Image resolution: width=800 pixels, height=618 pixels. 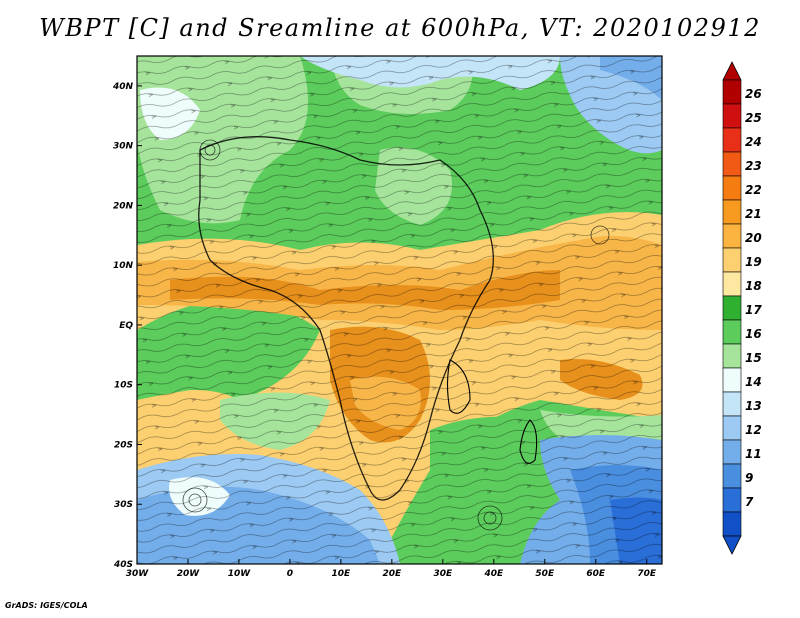 I want to click on colorbar-label: 26, so click(x=753, y=94).